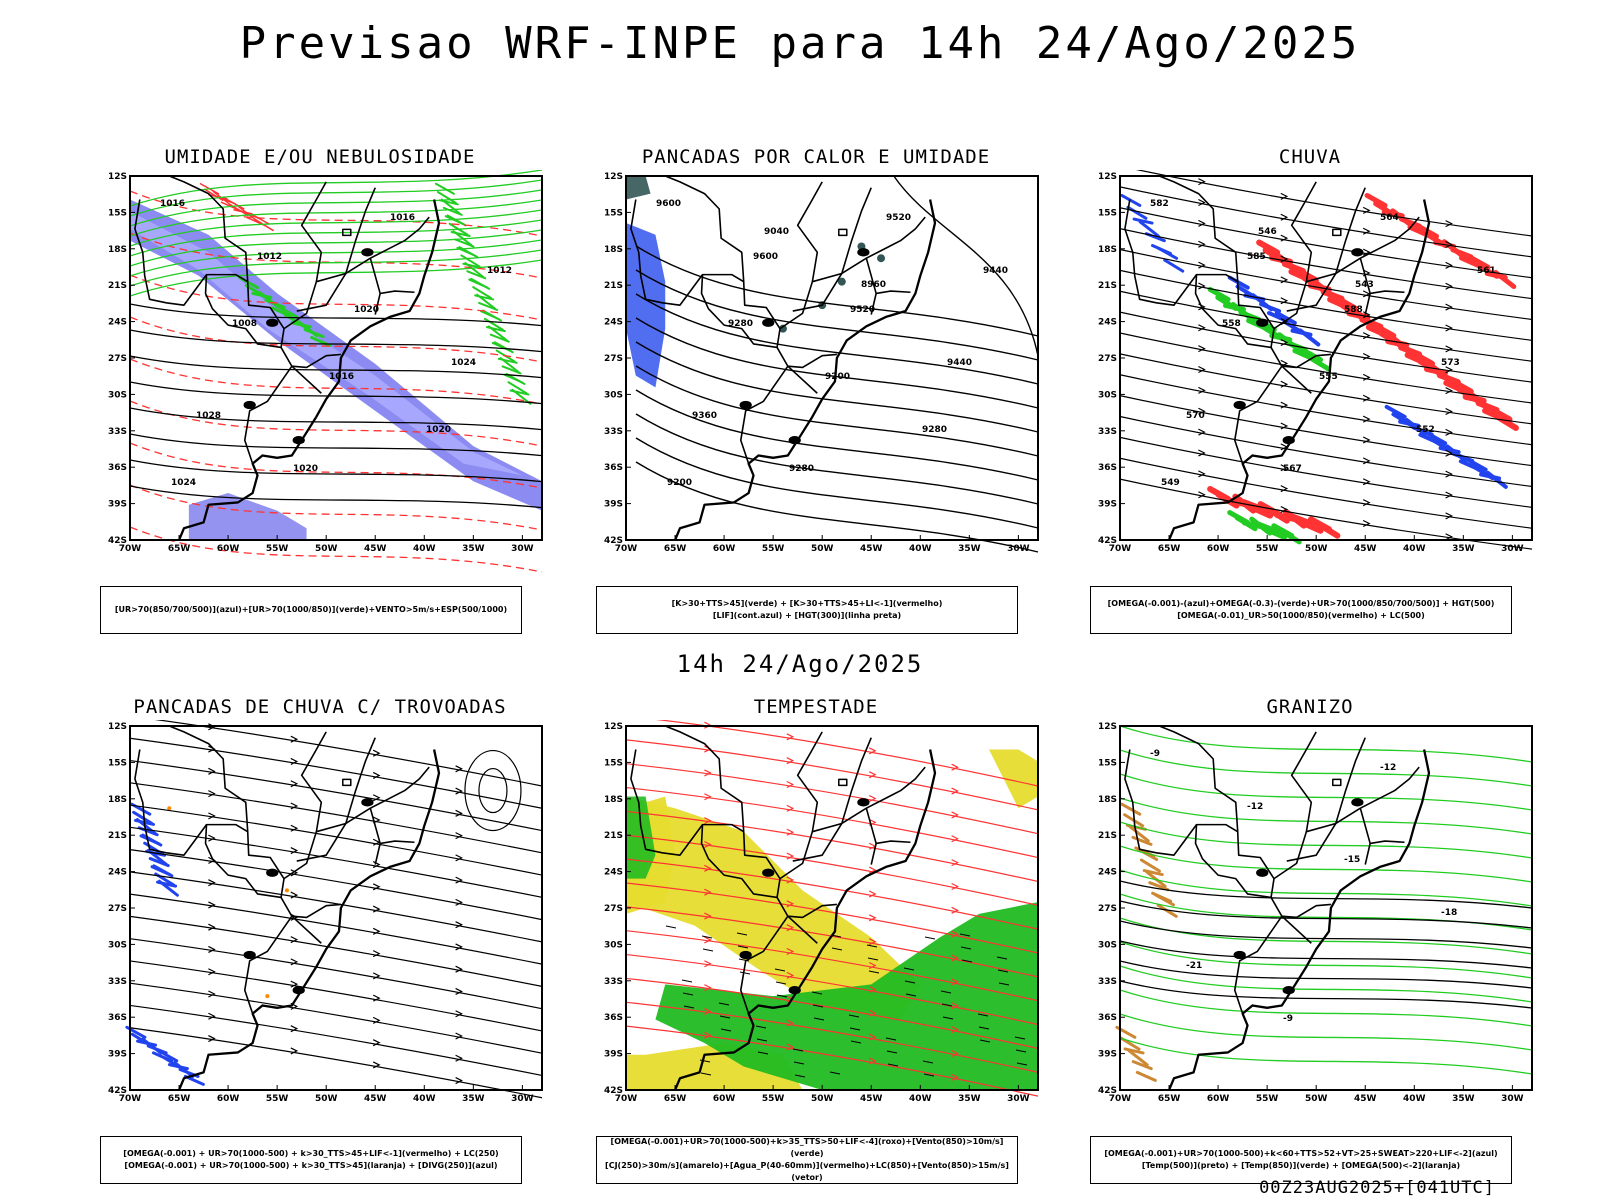 This screenshot has width=1600, height=1200. I want to click on lat-tick-label: 33S, so click(1107, 982).